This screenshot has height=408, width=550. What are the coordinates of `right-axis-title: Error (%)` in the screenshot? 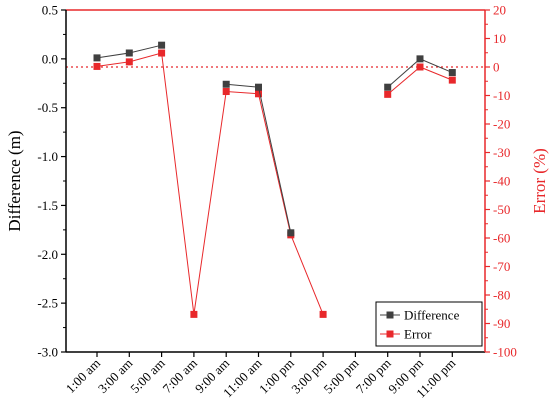 It's located at (539, 181).